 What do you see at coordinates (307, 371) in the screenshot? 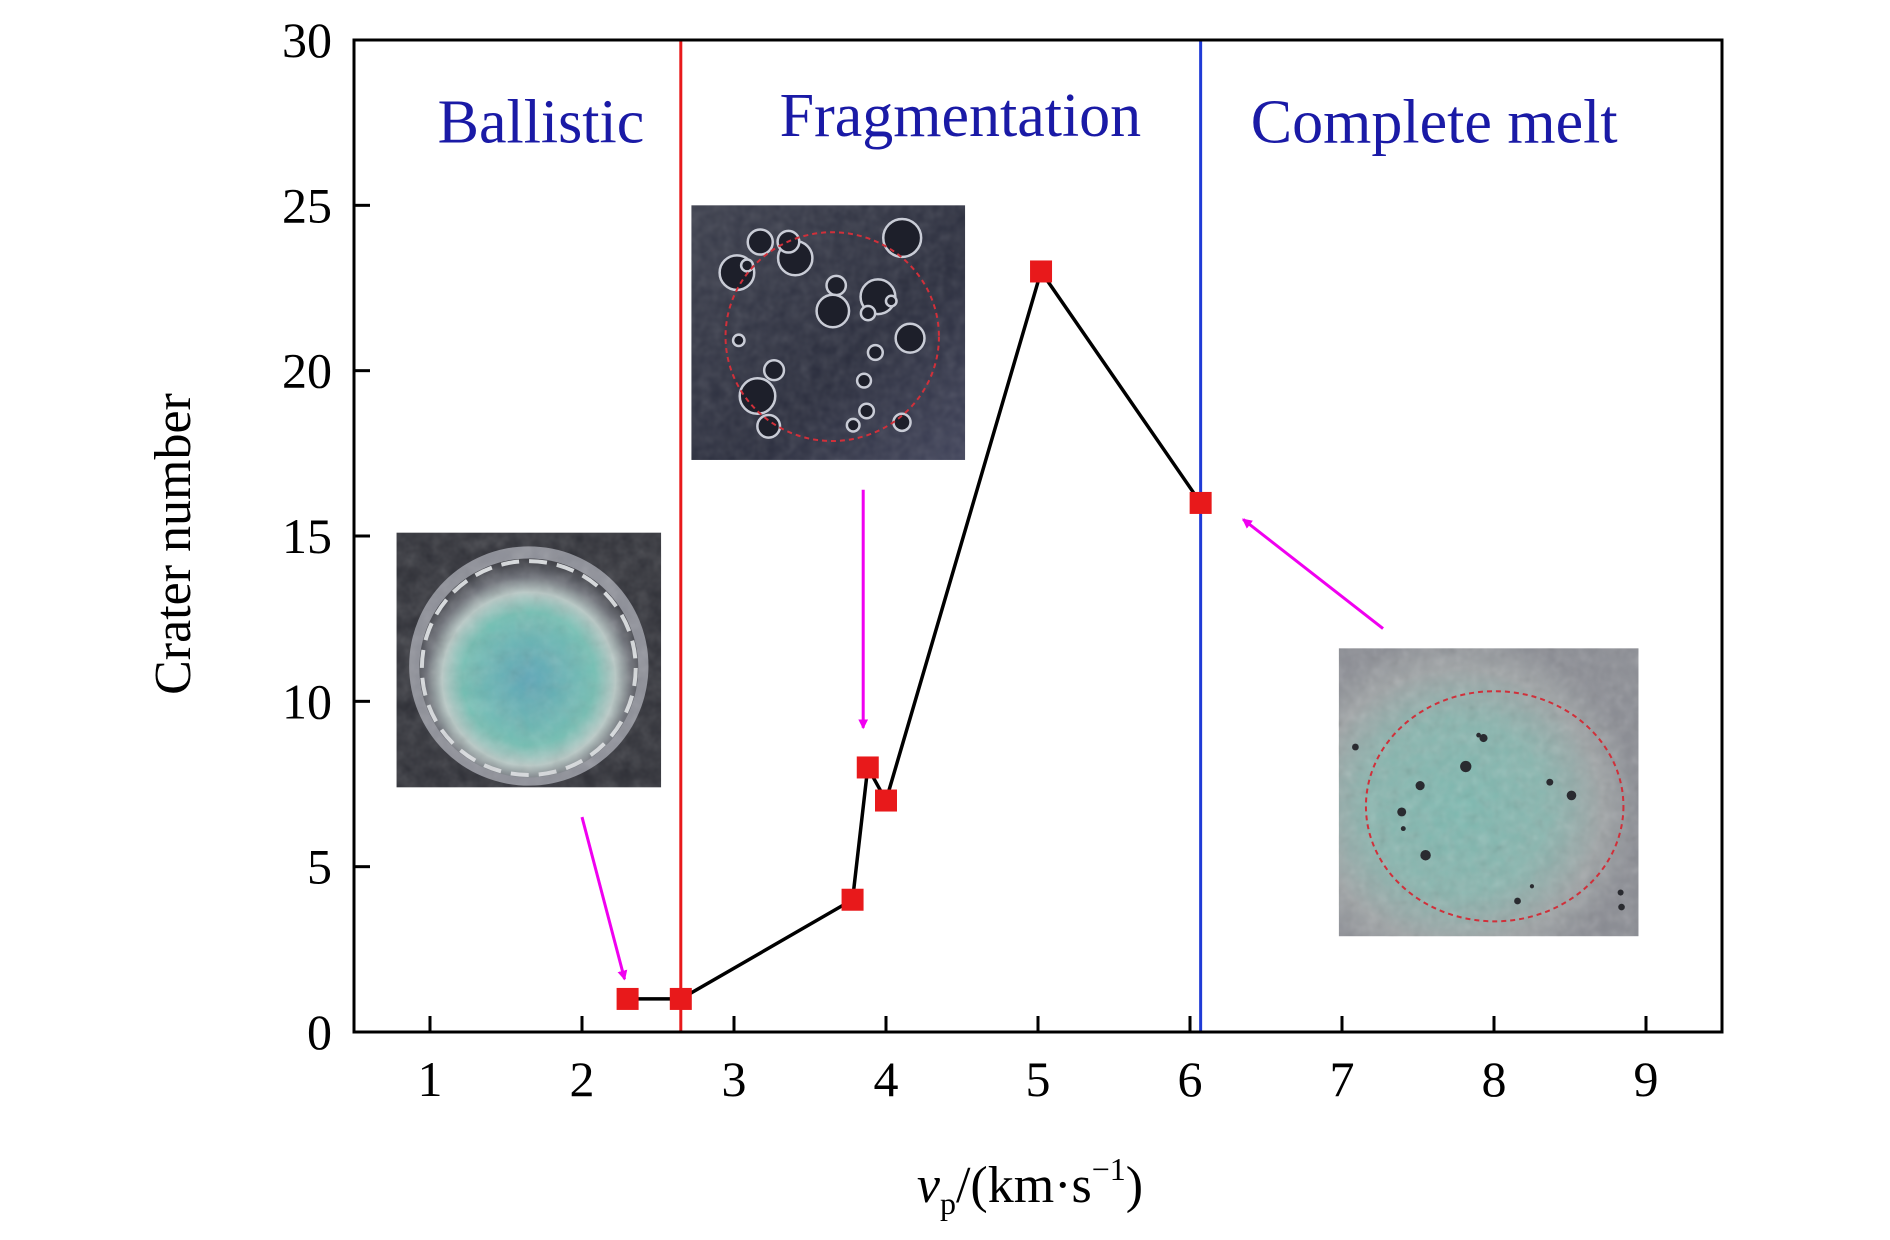
I see `y-tick-label: 20` at bounding box center [307, 371].